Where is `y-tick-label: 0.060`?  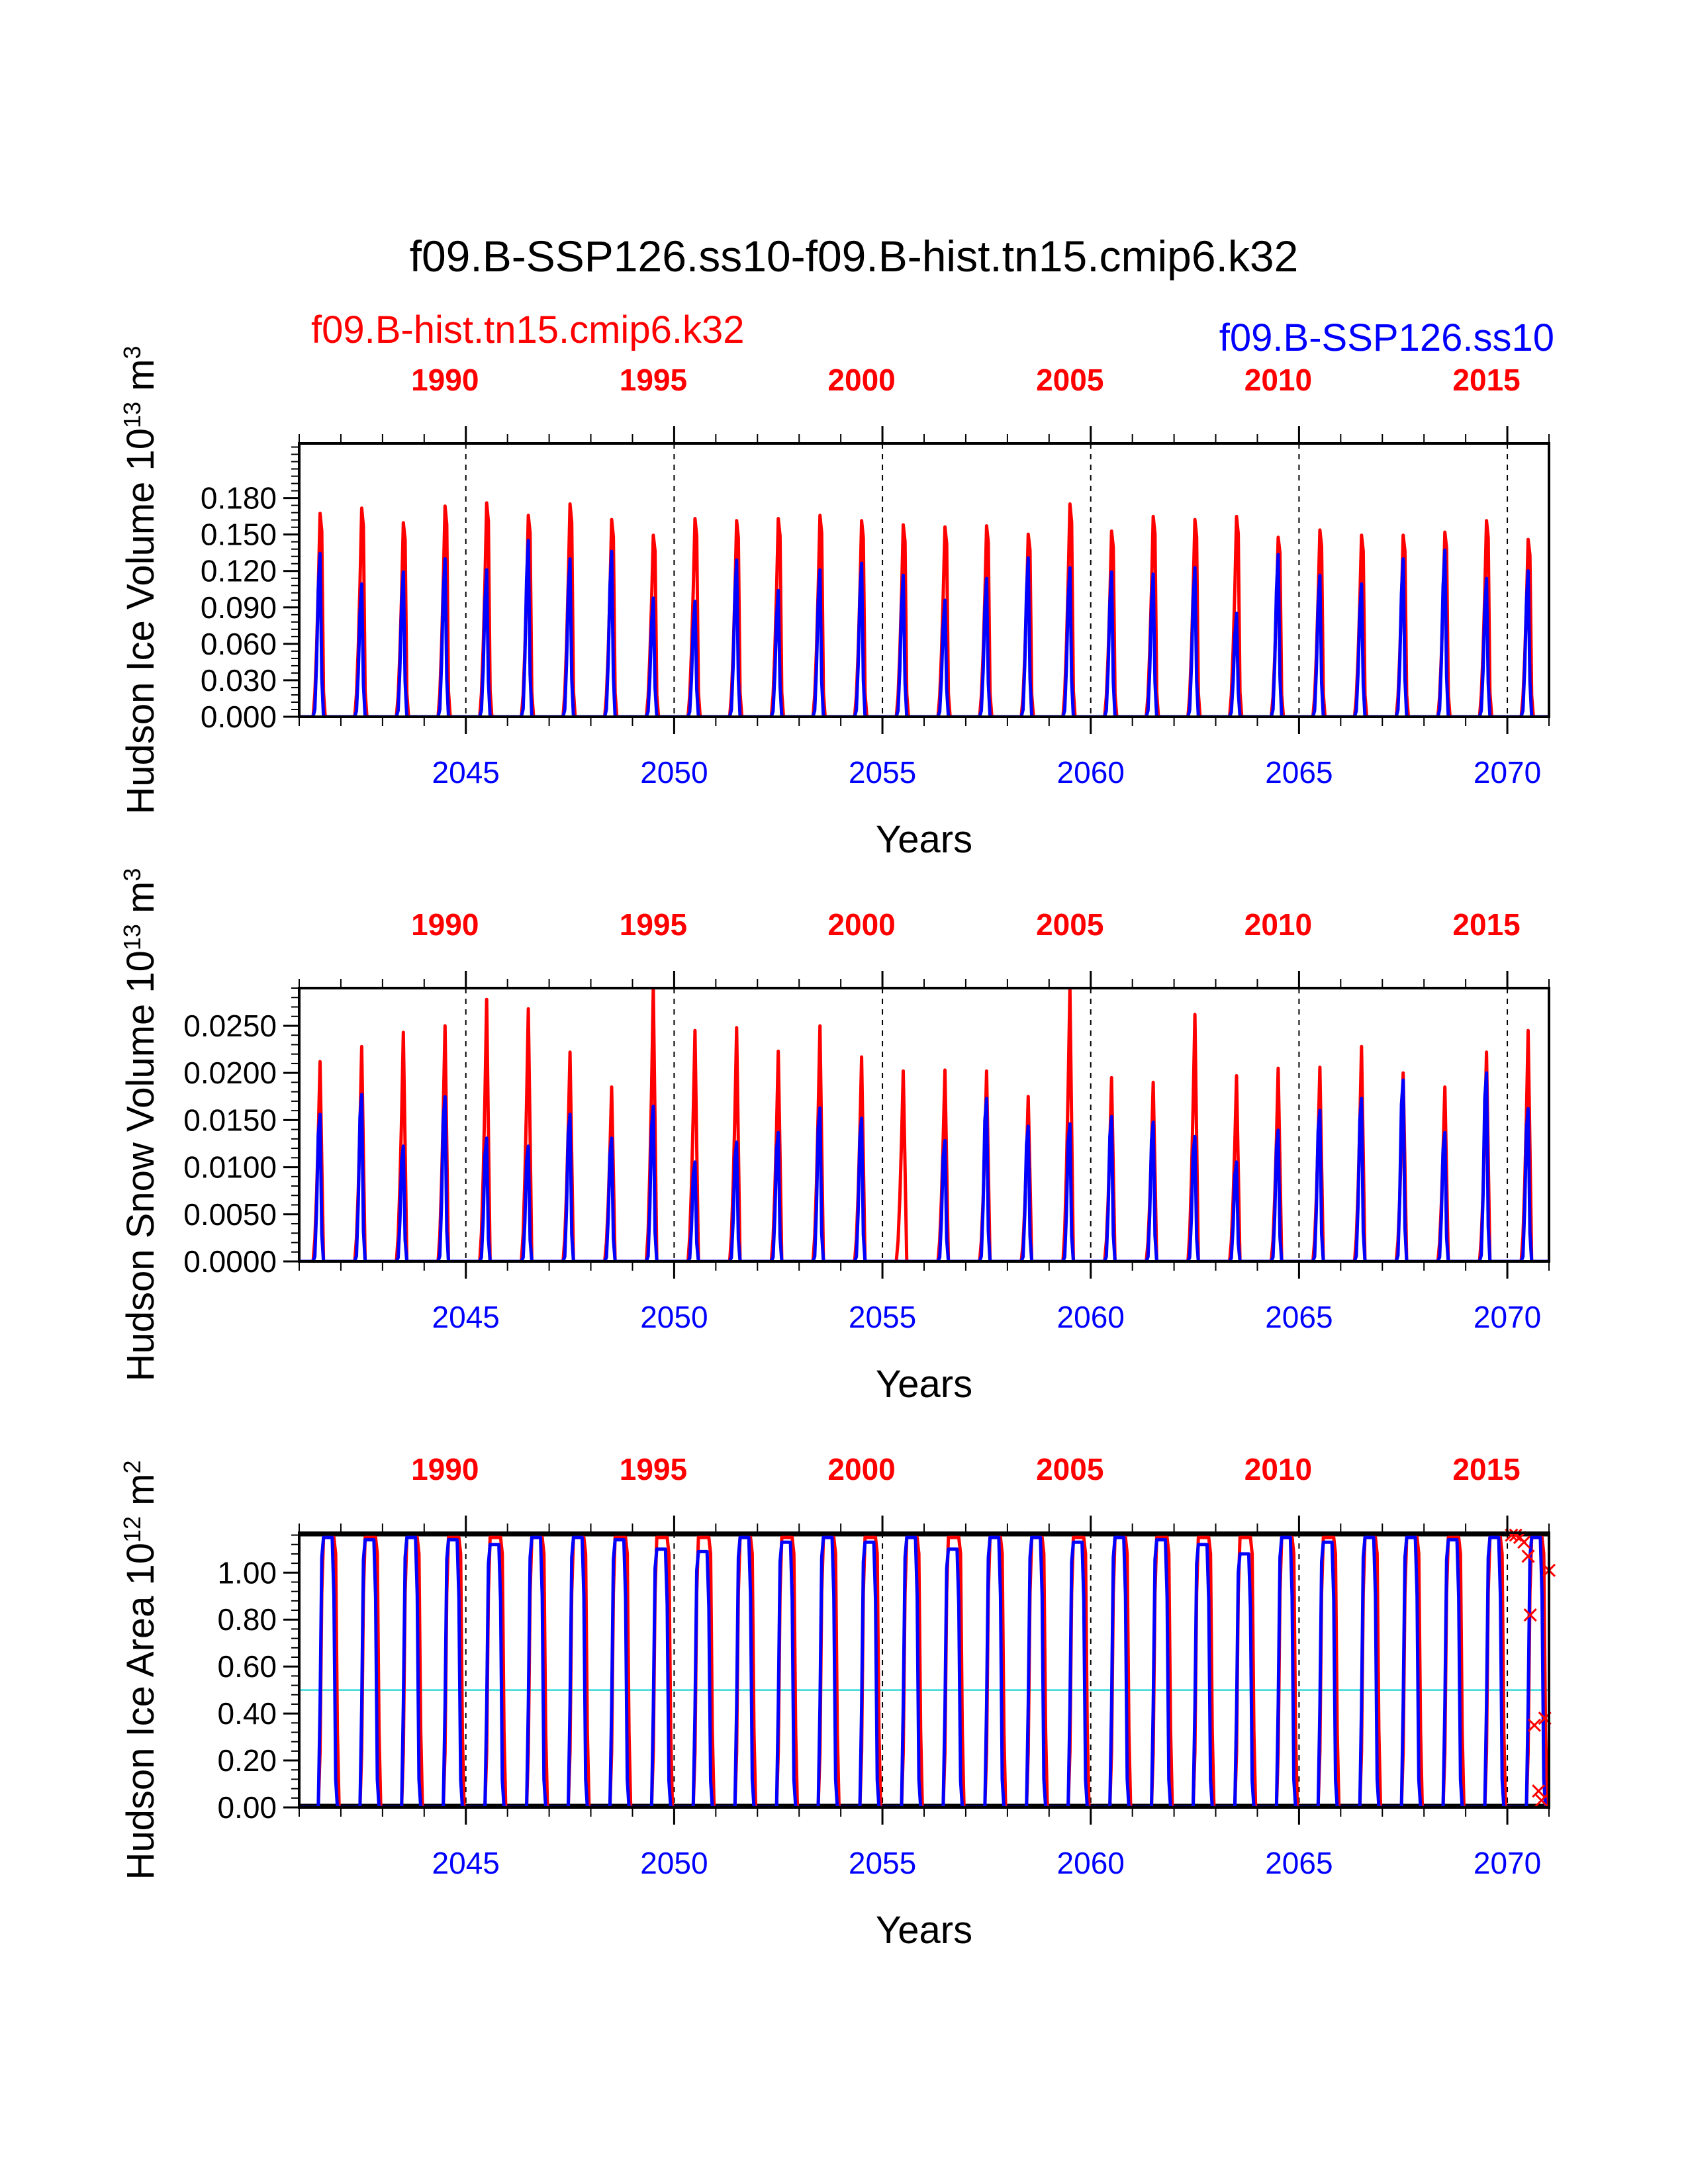
y-tick-label: 0.060 is located at coordinates (239, 644).